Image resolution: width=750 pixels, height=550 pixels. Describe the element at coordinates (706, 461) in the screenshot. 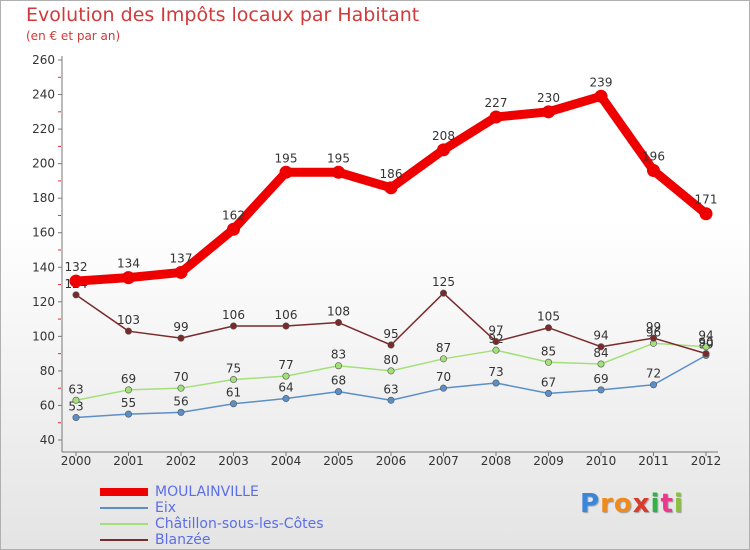

I see `x-tick-label: 2012` at that location.